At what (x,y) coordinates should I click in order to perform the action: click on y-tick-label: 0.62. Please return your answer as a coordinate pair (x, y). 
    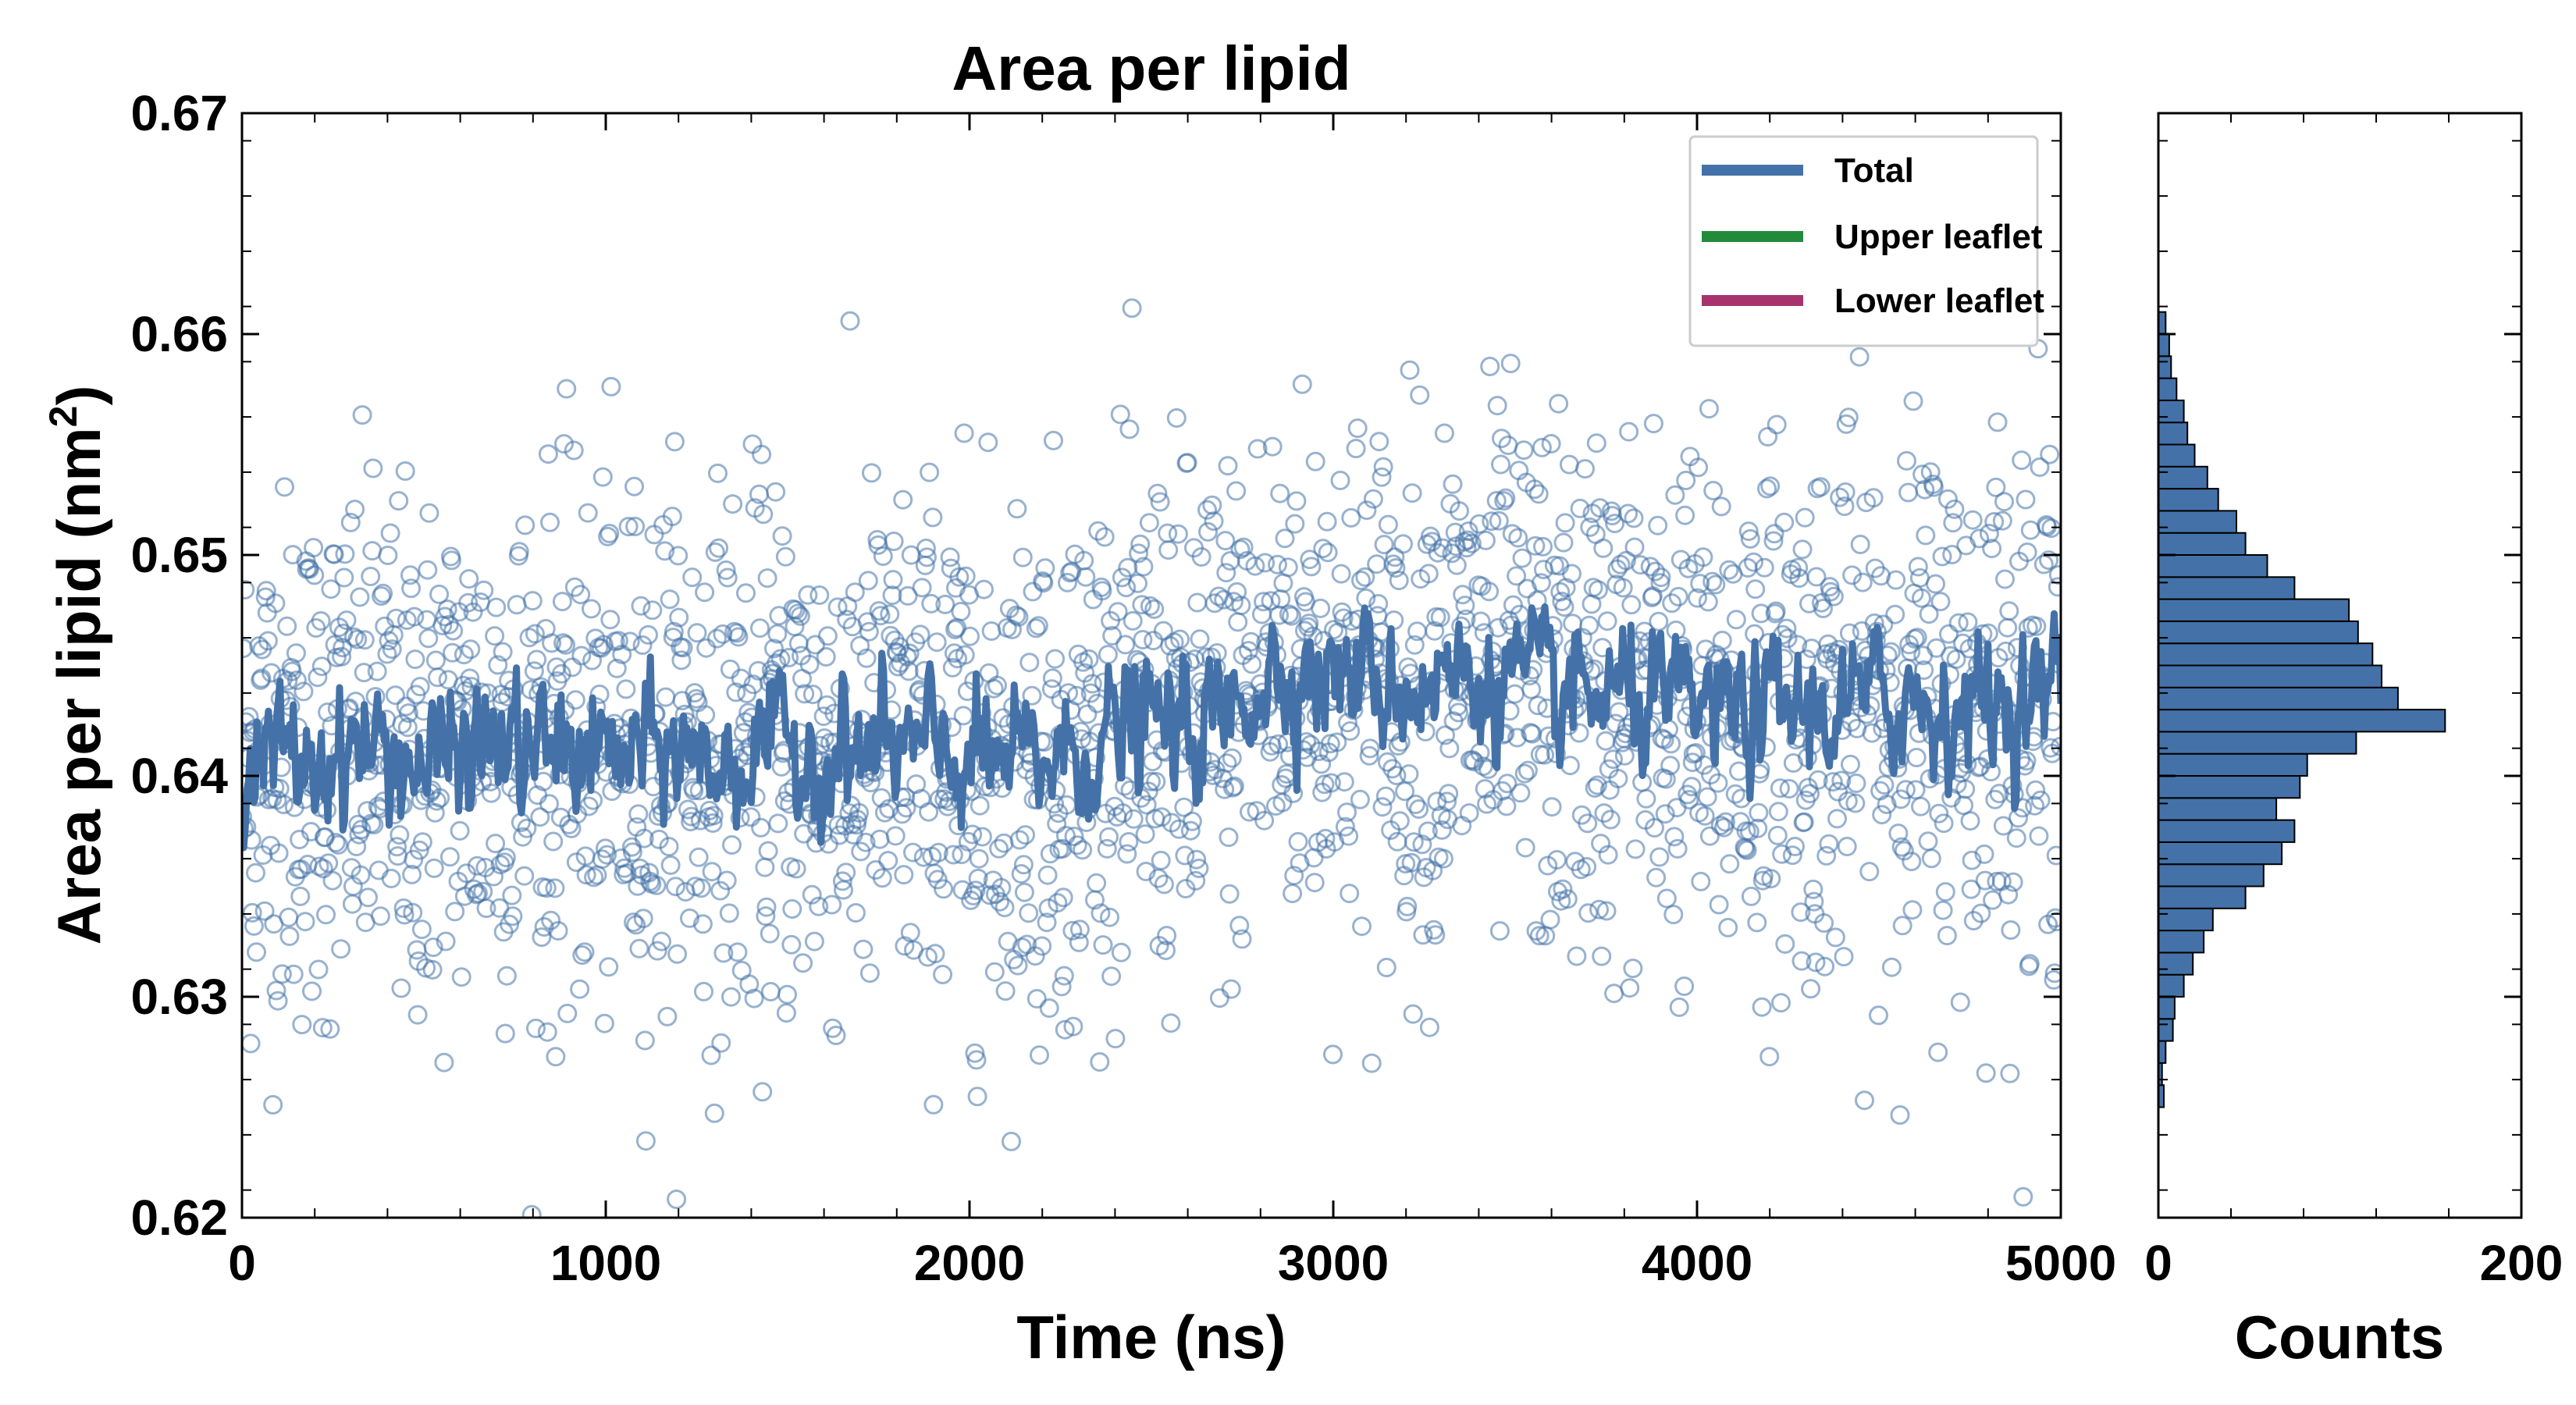
    Looking at the image, I should click on (179, 1218).